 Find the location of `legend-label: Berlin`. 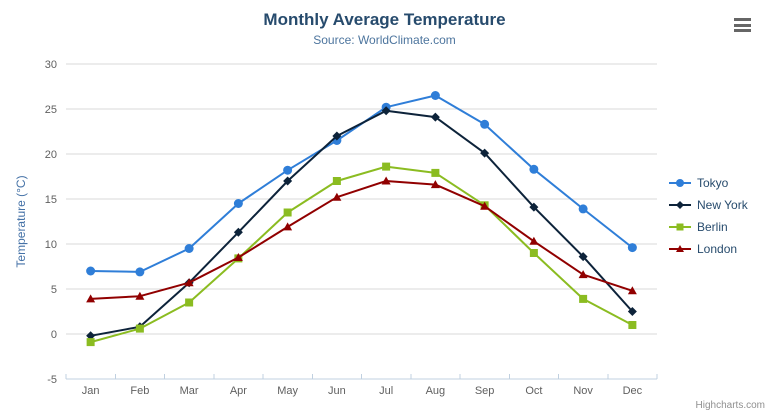

legend-label: Berlin is located at coordinates (712, 227).